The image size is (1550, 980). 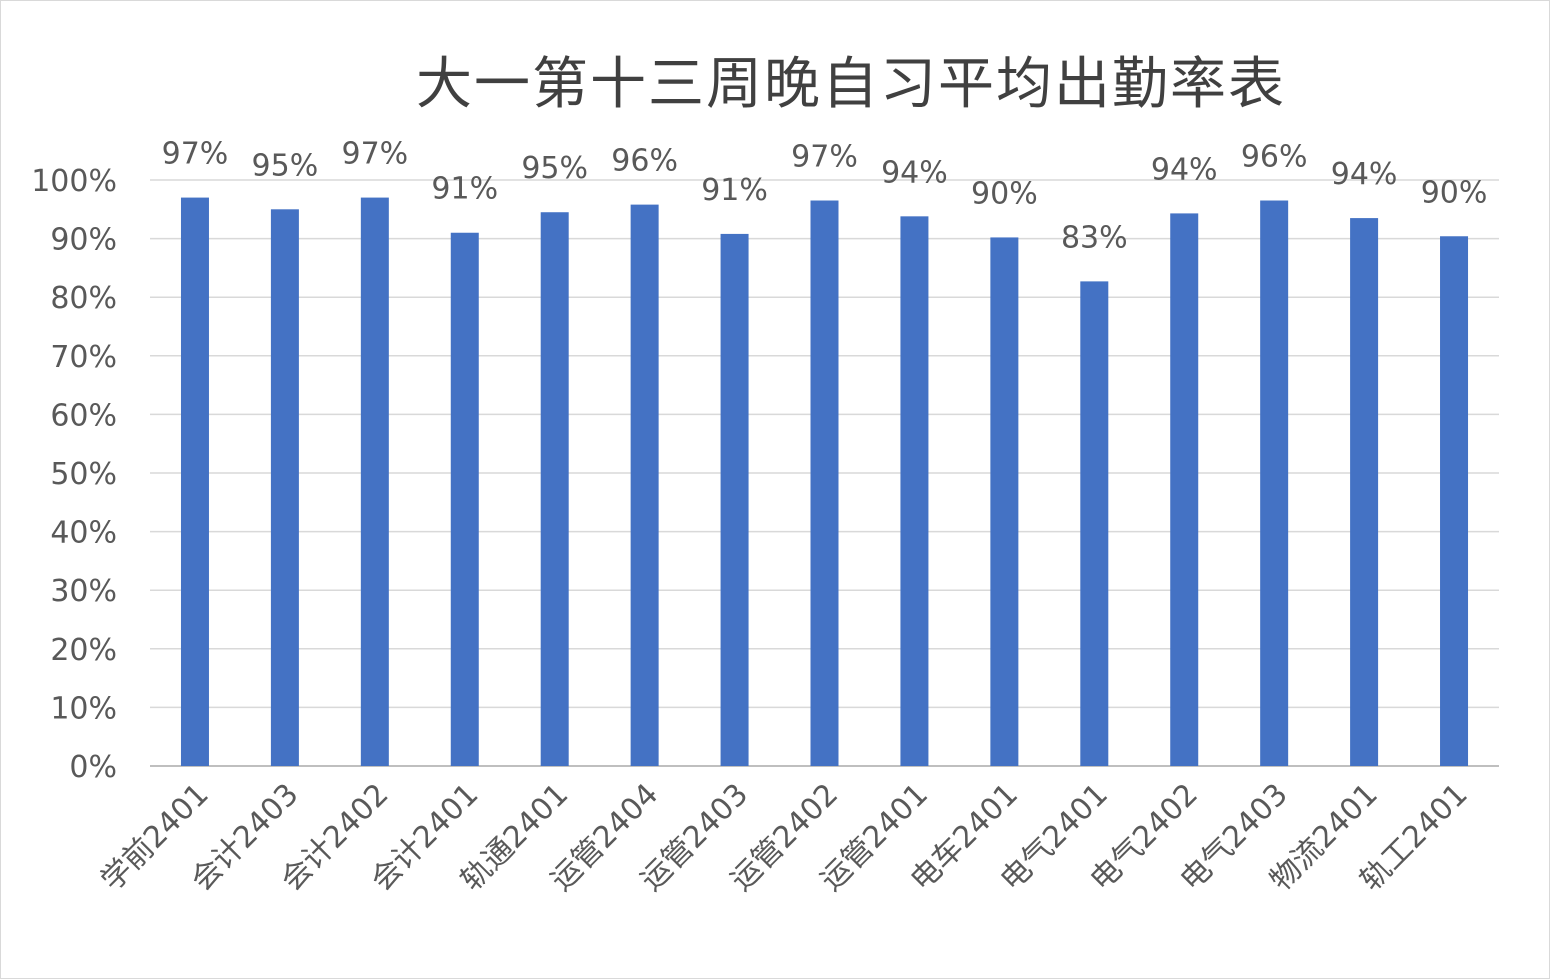 What do you see at coordinates (83, 415) in the screenshot?
I see `y-tick-label: 60%` at bounding box center [83, 415].